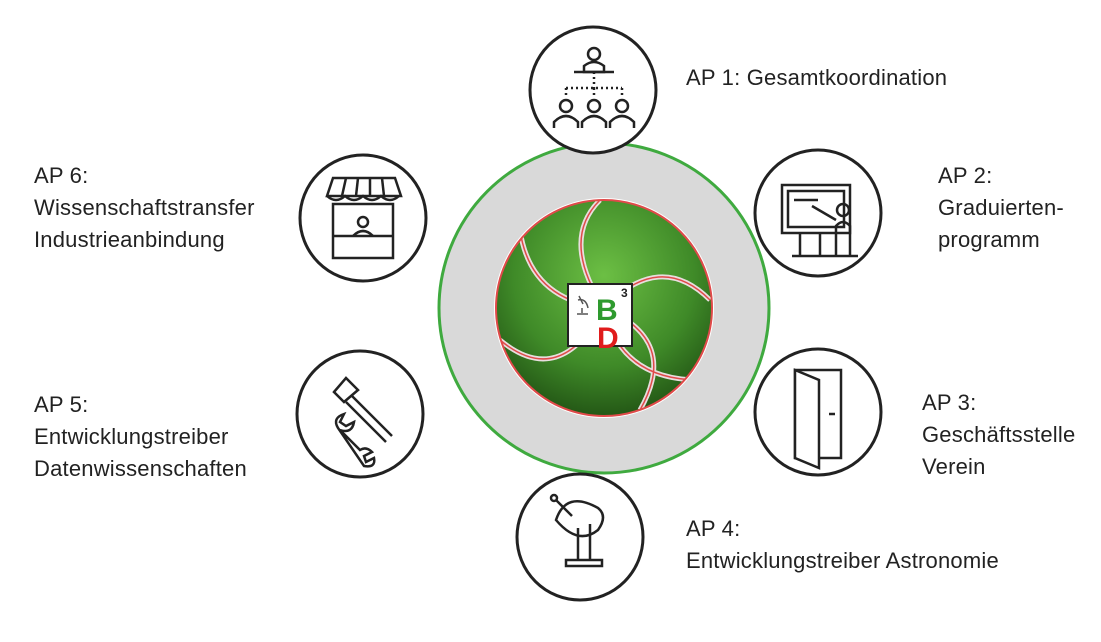  What do you see at coordinates (842, 560) in the screenshot?
I see `label-line: Entwicklungstreiber Astronomie` at bounding box center [842, 560].